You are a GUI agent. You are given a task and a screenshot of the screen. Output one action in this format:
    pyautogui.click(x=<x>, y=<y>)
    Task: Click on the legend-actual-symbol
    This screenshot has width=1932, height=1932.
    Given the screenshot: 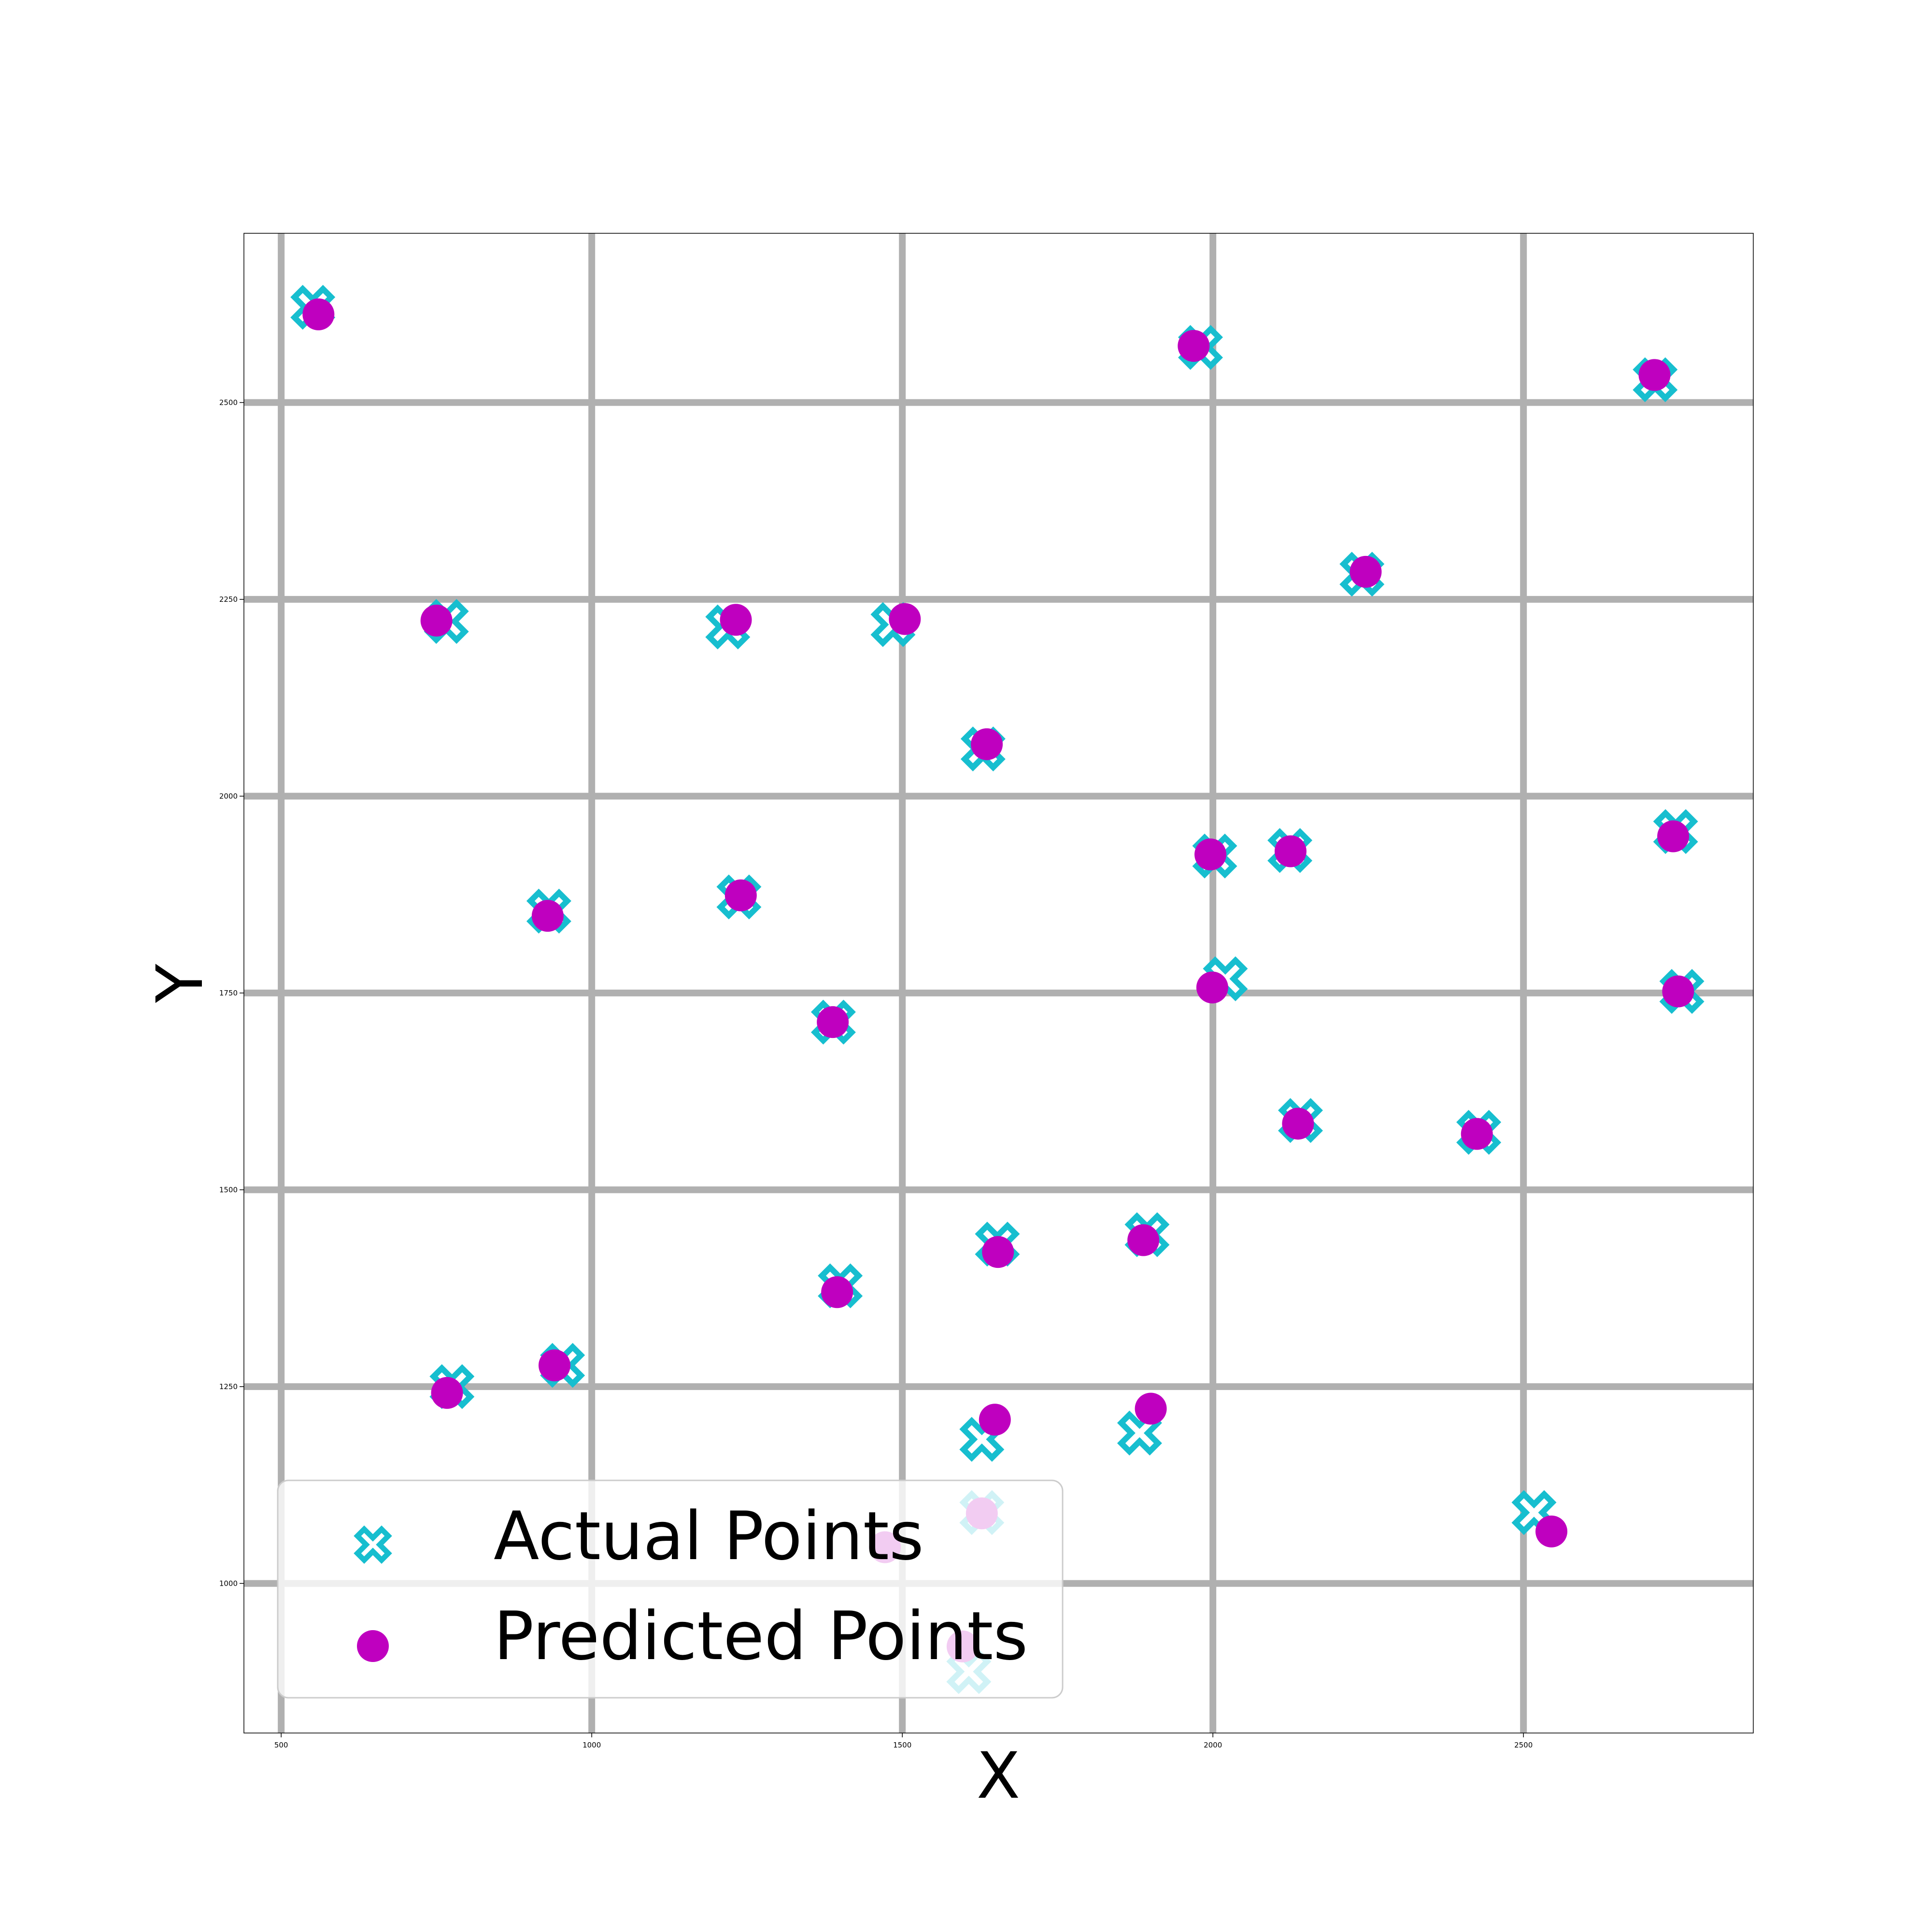 What is the action you would take?
    pyautogui.click(x=373, y=1544)
    